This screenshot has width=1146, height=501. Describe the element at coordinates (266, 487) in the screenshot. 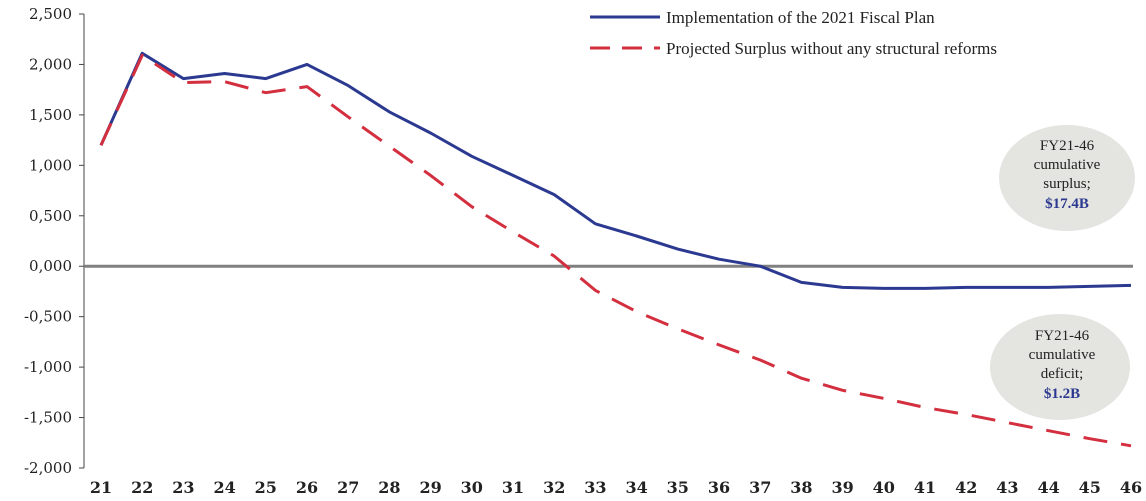

I see `x-tick-label: 25` at that location.